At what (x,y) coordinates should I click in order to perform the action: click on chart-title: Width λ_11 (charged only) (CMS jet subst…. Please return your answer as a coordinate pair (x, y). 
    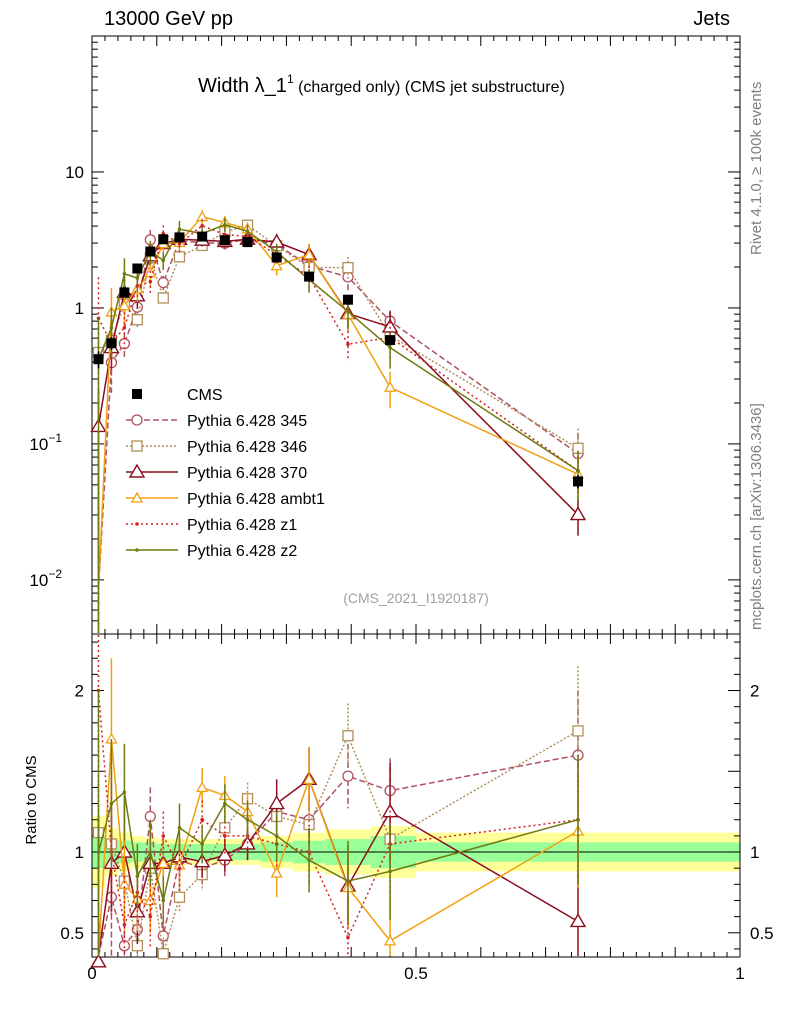
    Looking at the image, I should click on (381, 84).